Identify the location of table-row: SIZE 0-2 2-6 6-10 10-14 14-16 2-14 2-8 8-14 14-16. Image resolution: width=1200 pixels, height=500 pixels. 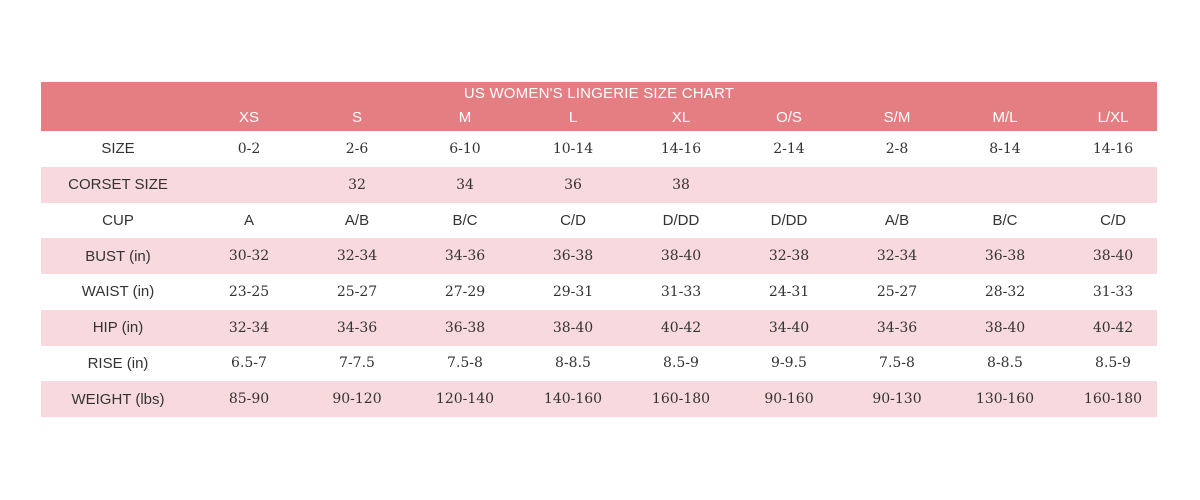
(599, 149).